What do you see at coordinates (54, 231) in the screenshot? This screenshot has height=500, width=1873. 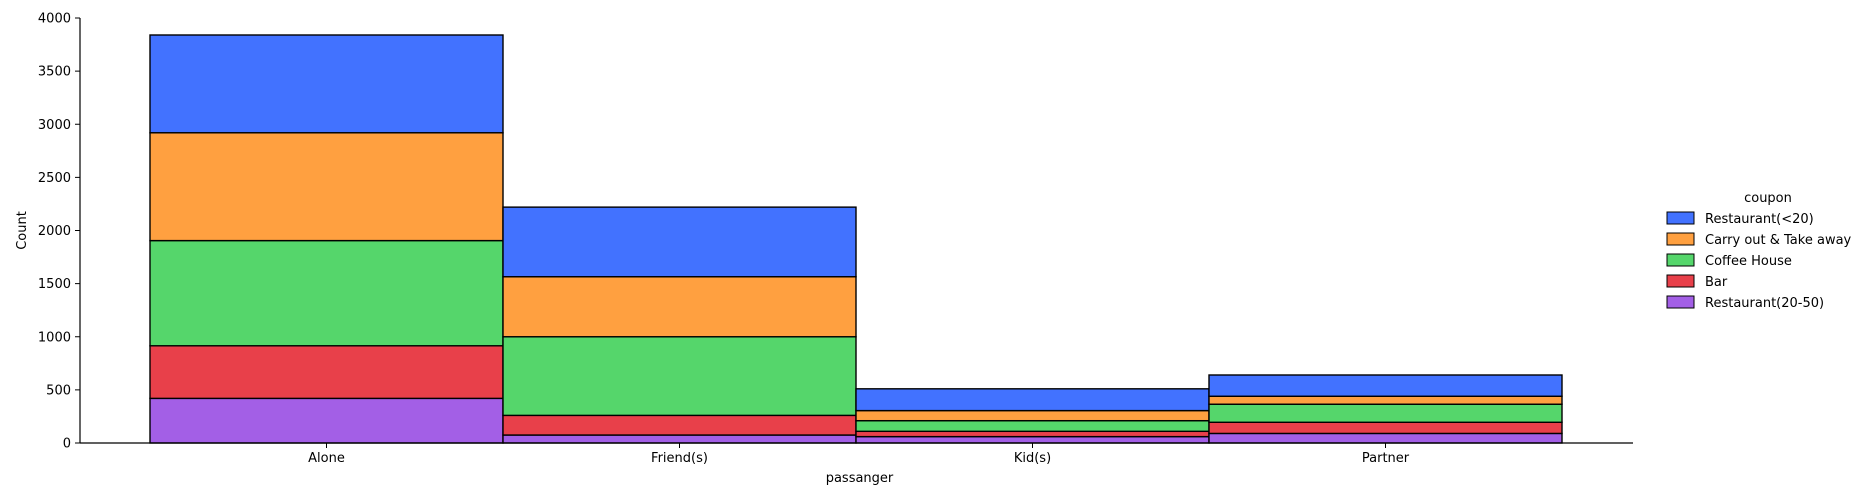 I see `y-tick-label: 2000` at bounding box center [54, 231].